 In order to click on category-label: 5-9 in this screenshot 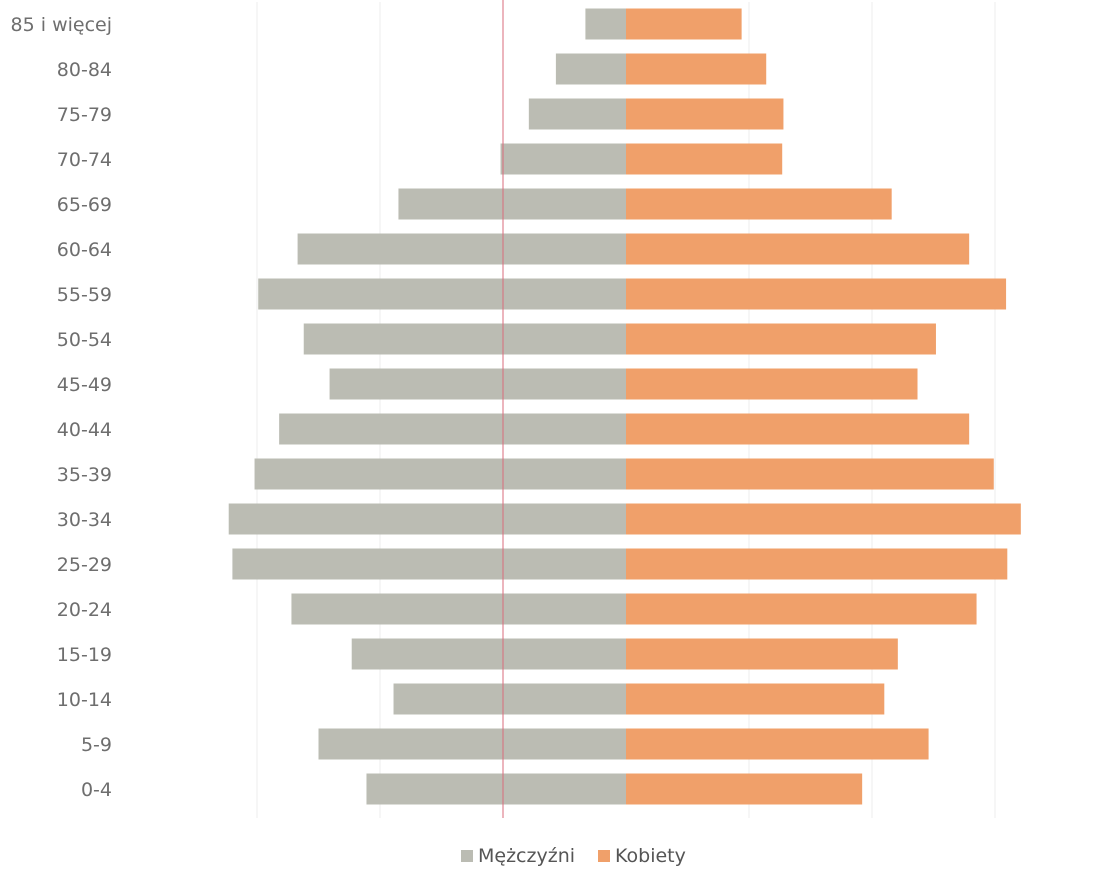, I will do `click(96, 745)`.